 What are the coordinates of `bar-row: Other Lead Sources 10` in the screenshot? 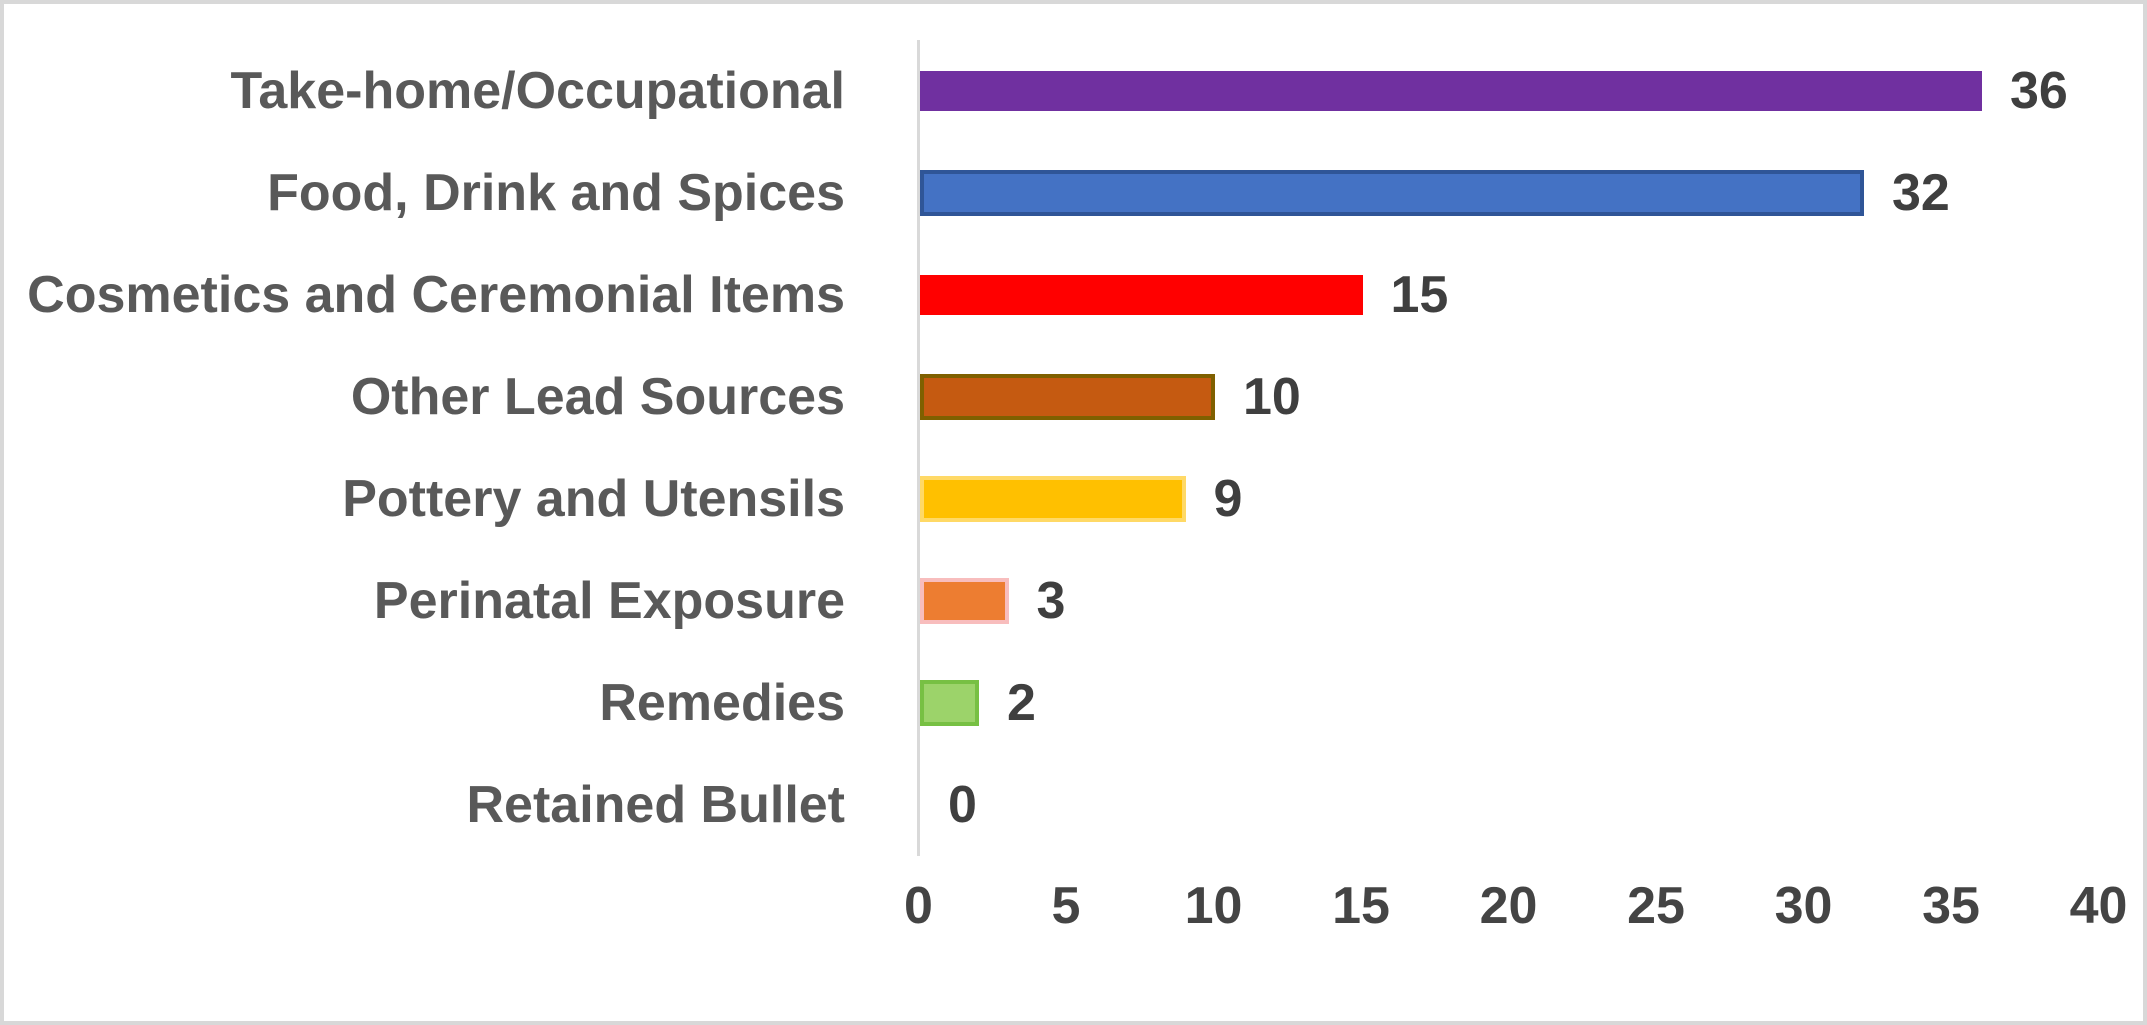 It's located at (1073, 397).